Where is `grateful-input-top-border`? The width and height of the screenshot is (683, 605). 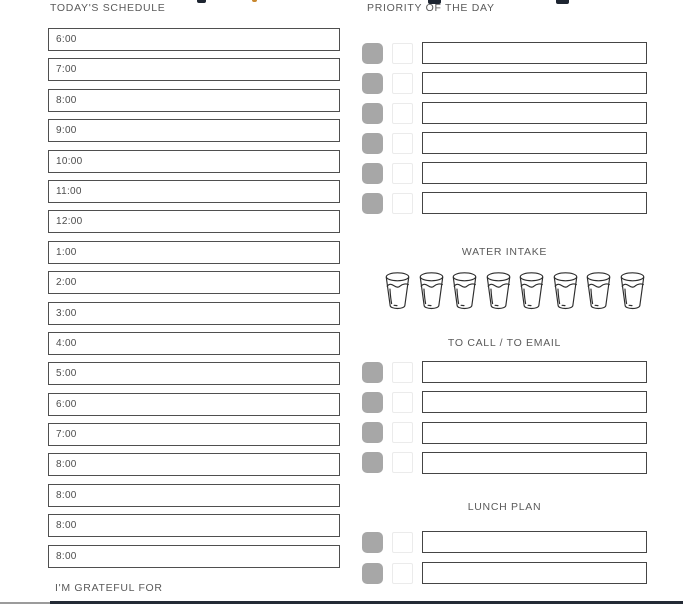 grateful-input-top-border is located at coordinates (366, 602).